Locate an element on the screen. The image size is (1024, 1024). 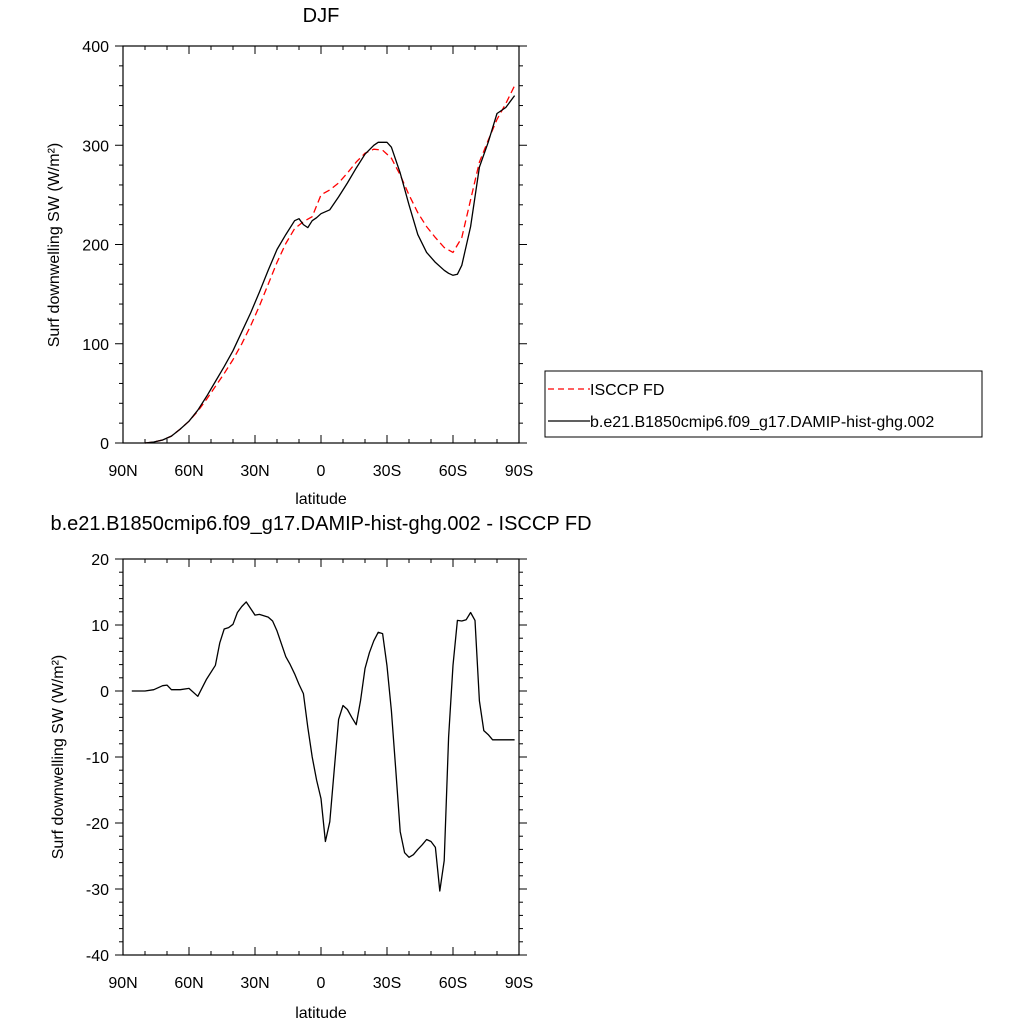
legend-box is located at coordinates (763, 404).